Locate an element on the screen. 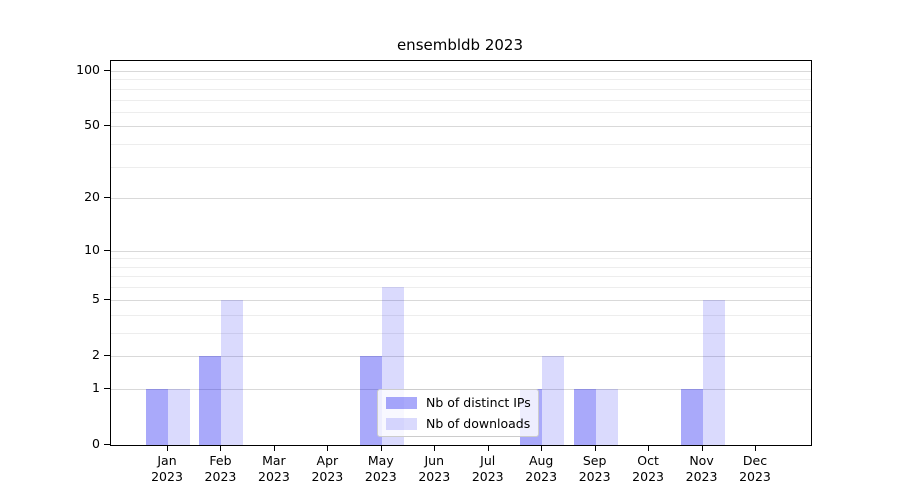 This screenshot has width=900, height=500. bar-nb-of-downloads-sep-2023 is located at coordinates (606, 416).